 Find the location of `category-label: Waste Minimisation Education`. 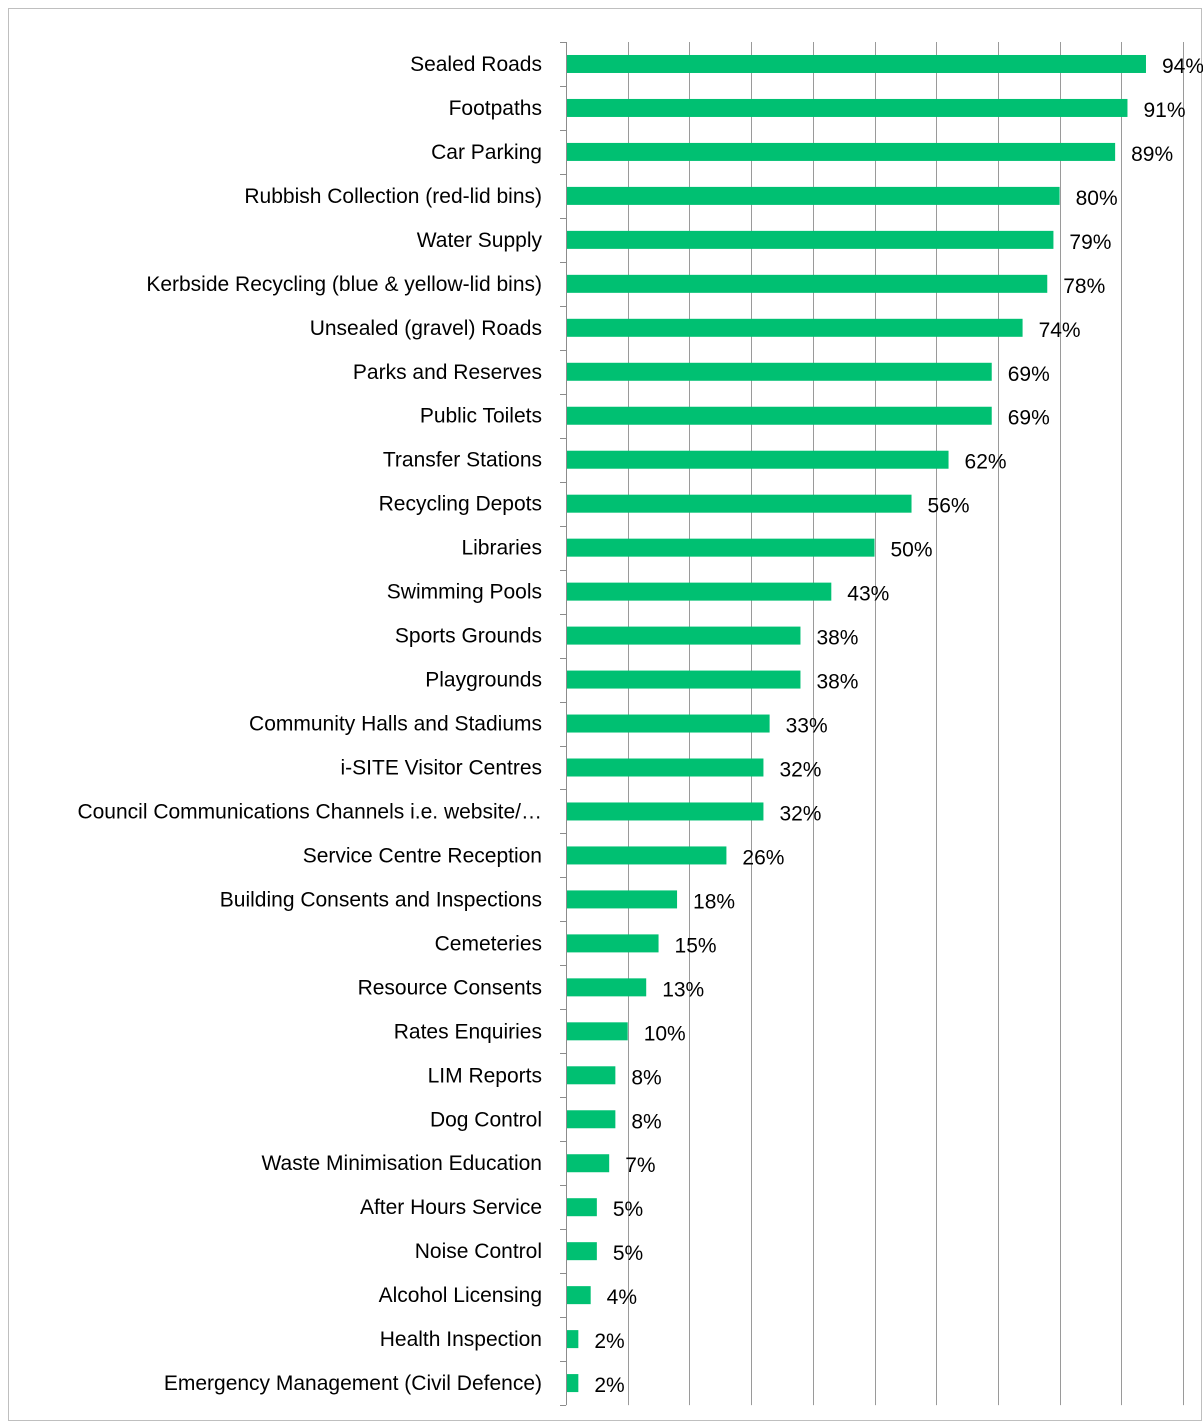

category-label: Waste Minimisation Education is located at coordinates (401, 1163).